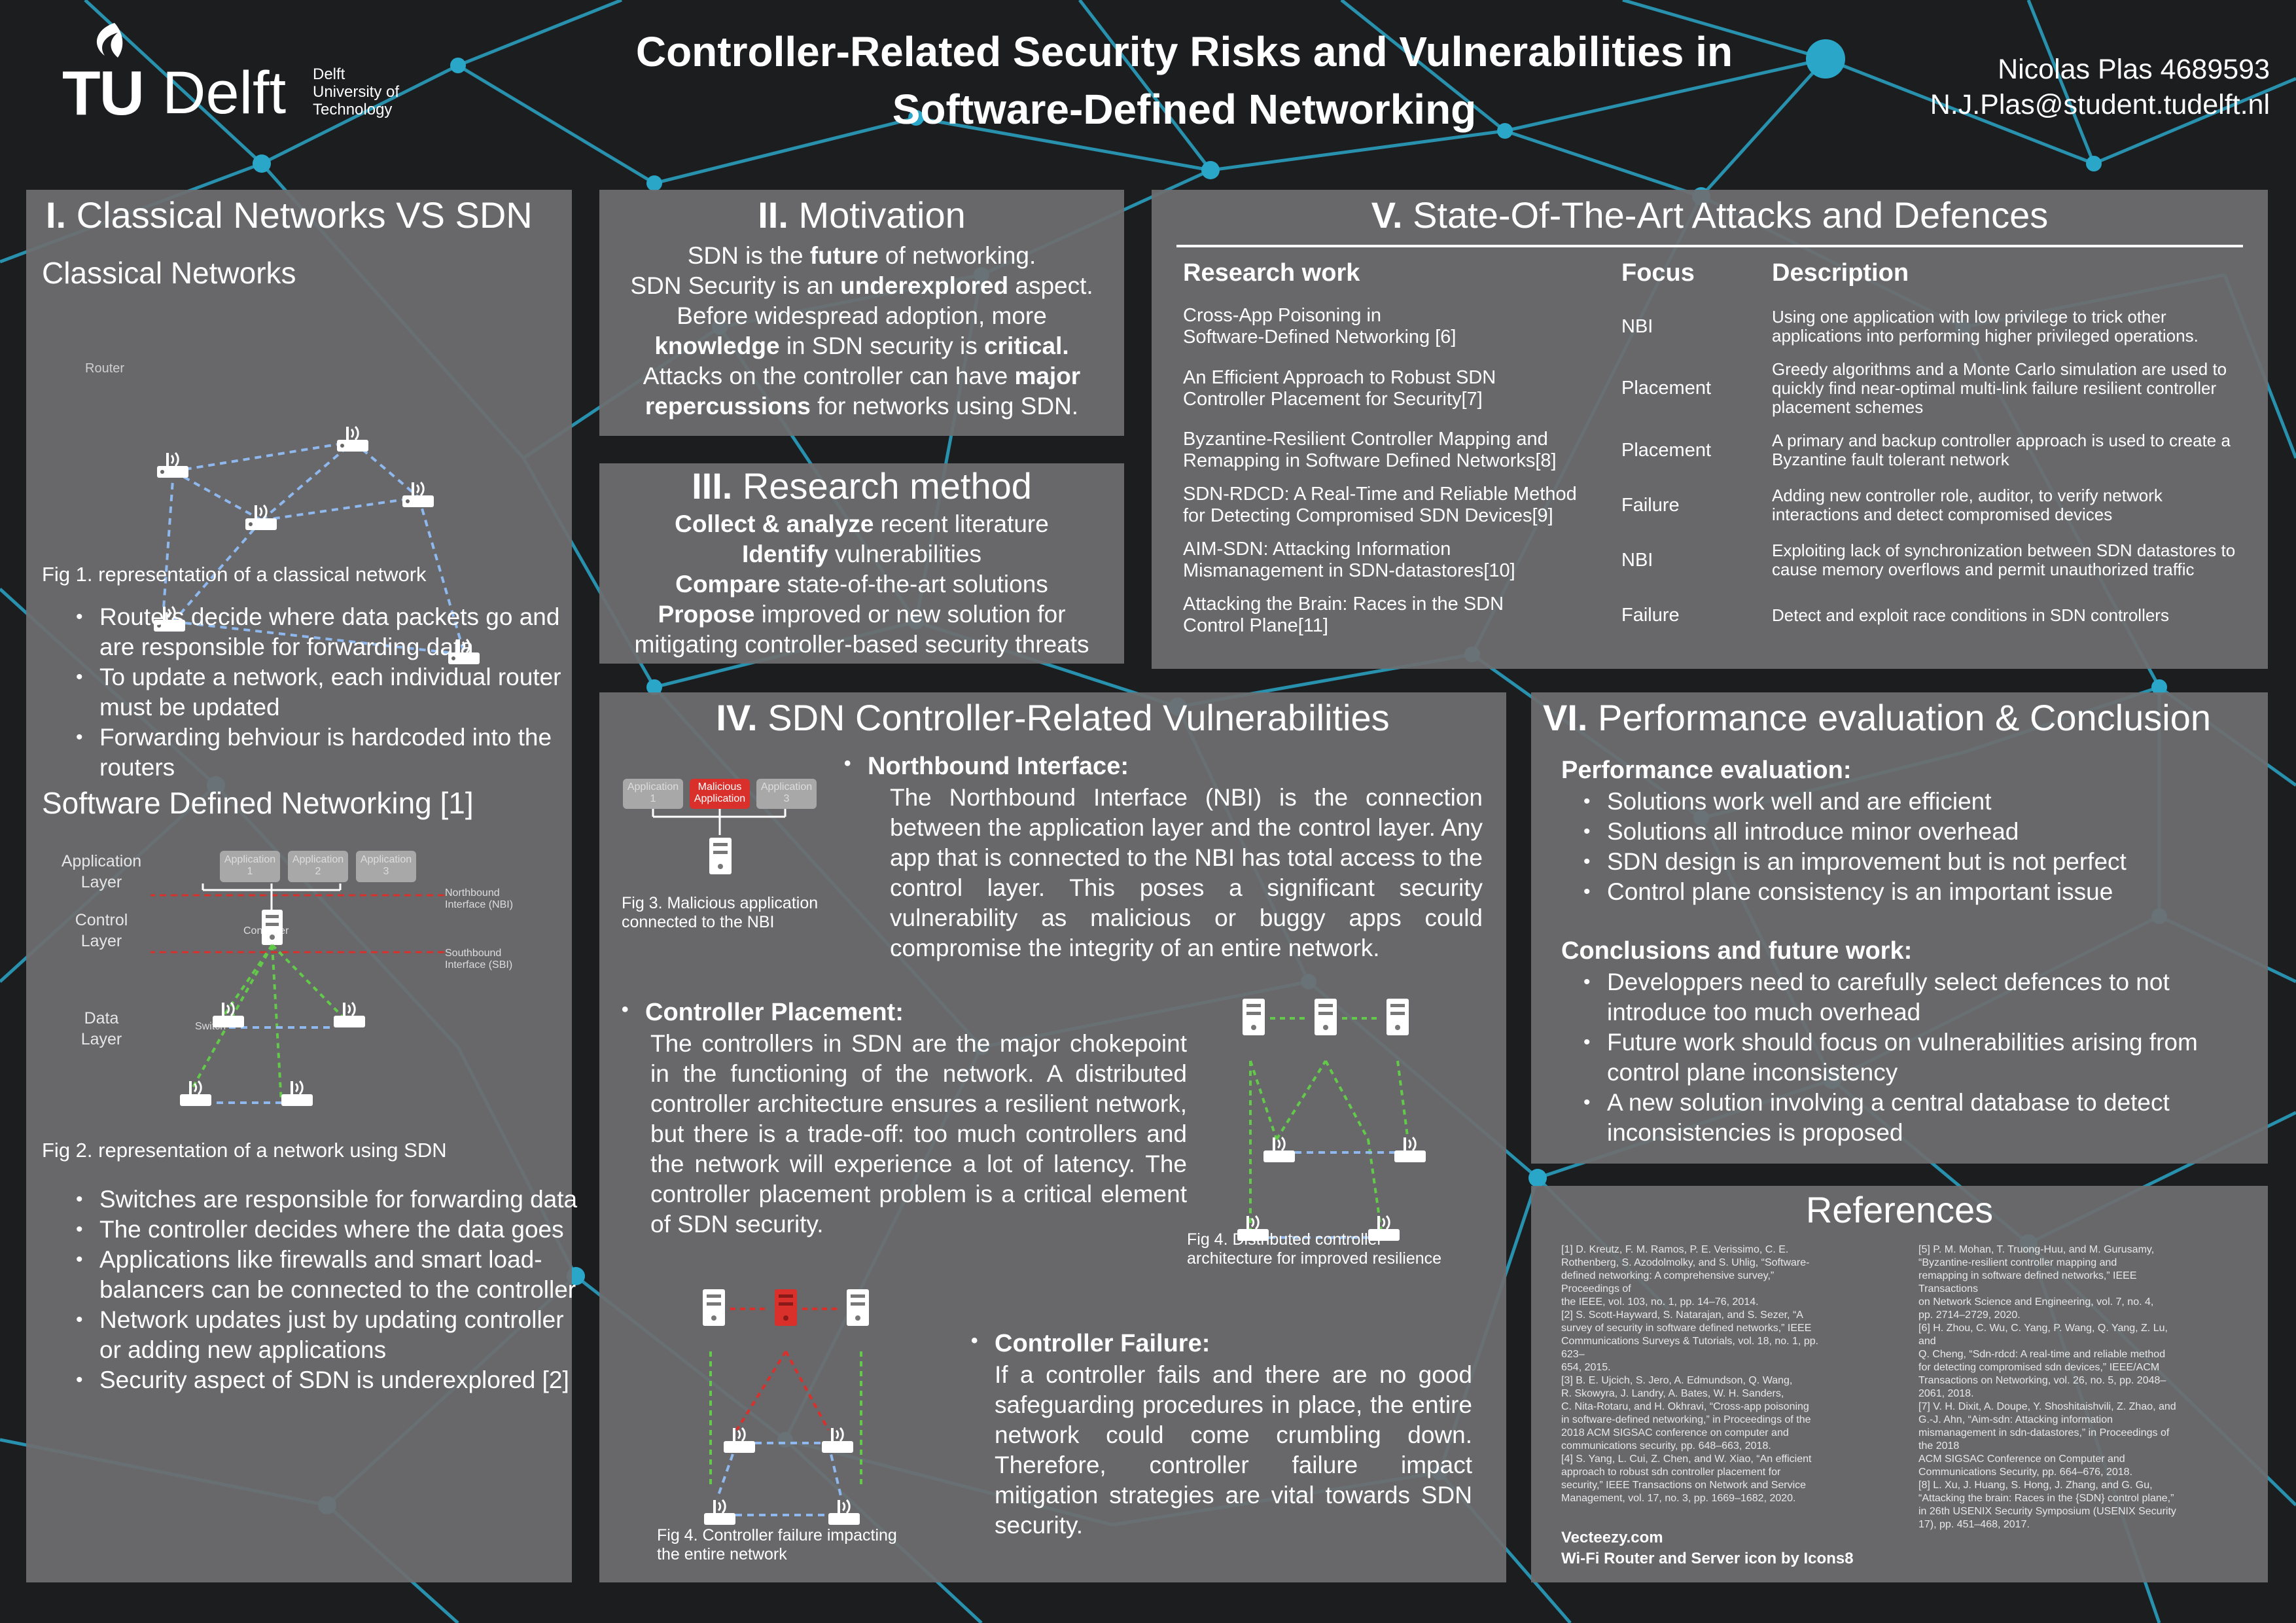  Describe the element at coordinates (1707, 1558) in the screenshot. I see `credit-icons8: Wi-Fi Router and Server icon by Icons8` at that location.